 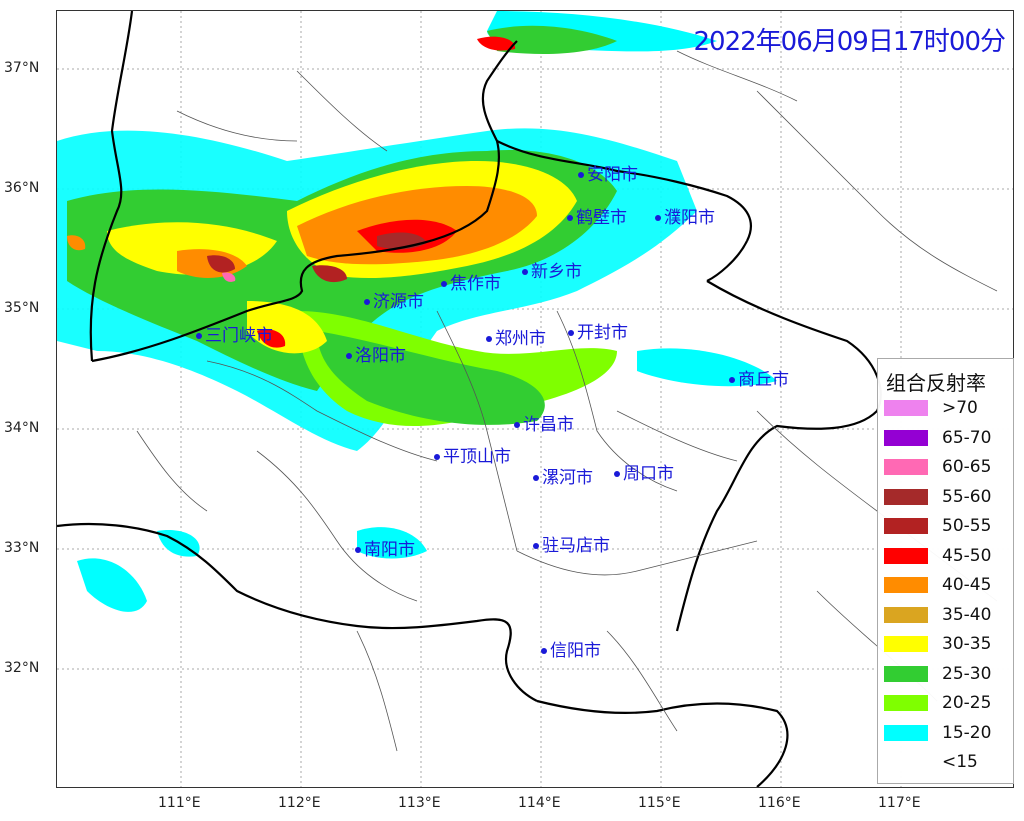 I want to click on lat-label: 35°N, so click(x=22, y=308).